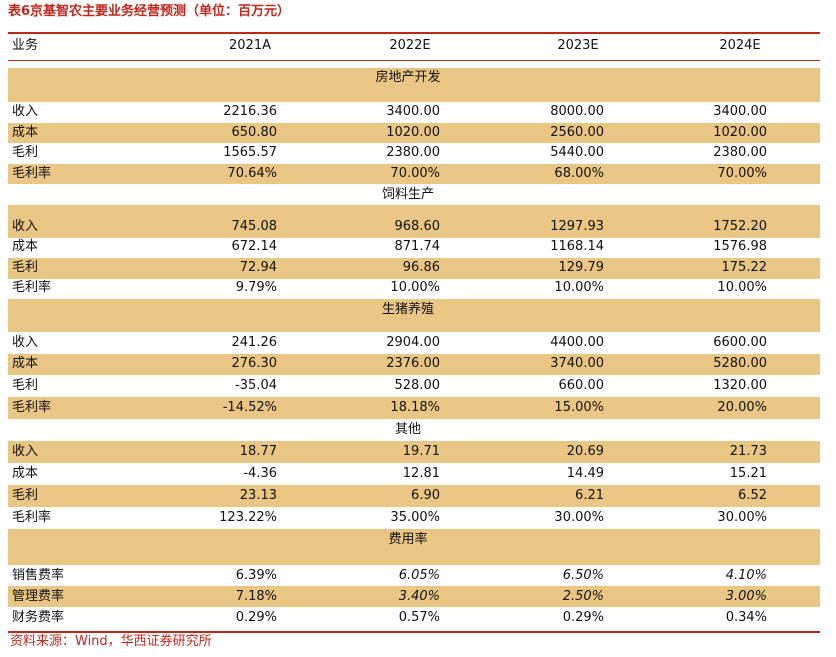 The height and width of the screenshot is (657, 836). Describe the element at coordinates (577, 112) in the screenshot. I see `cell: 8000.00` at that location.